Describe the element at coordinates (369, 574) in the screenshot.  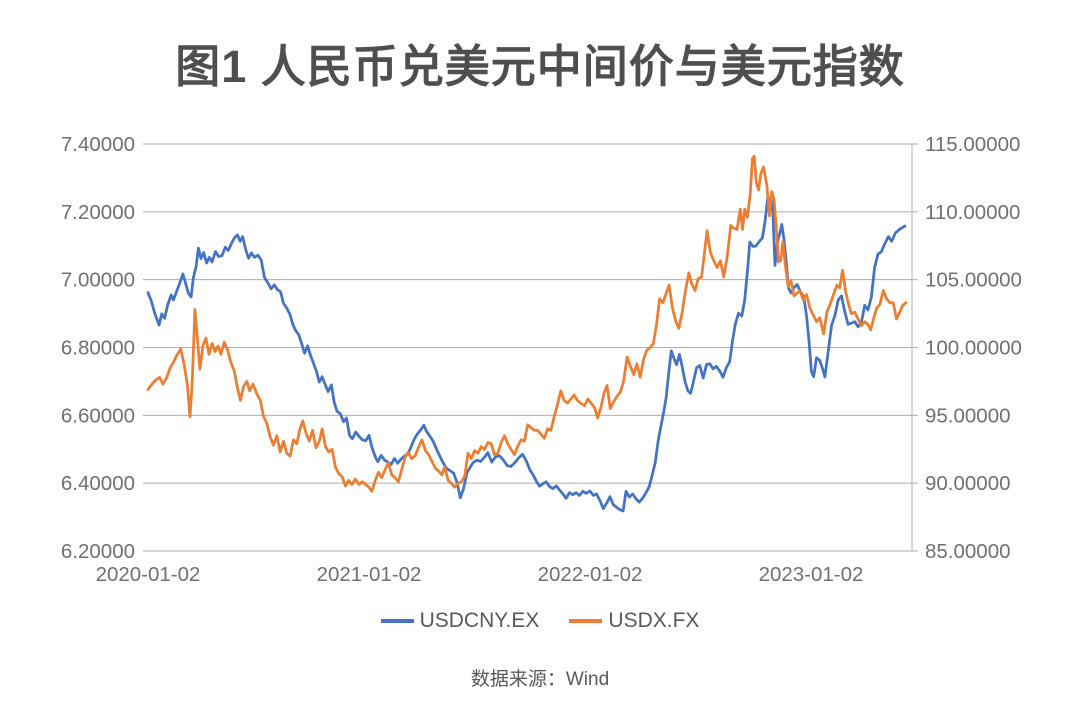
I see `x-axis-tick-label: 2021-01-02` at that location.